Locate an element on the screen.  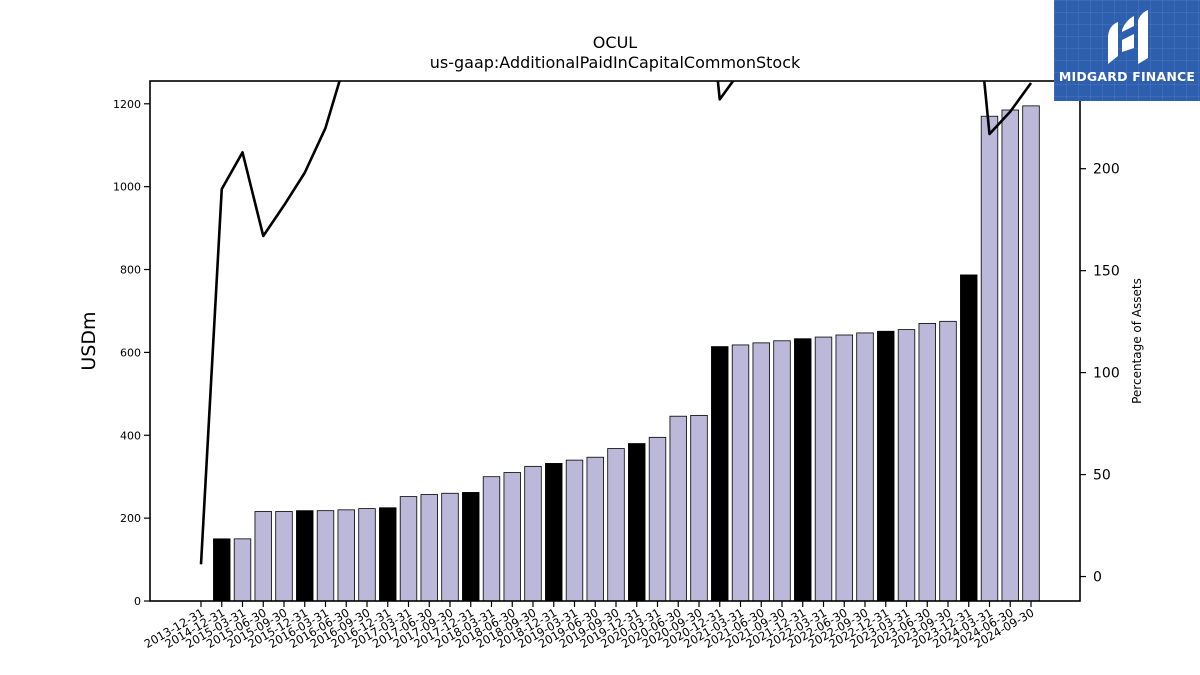
y-tick-label: 0 is located at coordinates (137, 601).